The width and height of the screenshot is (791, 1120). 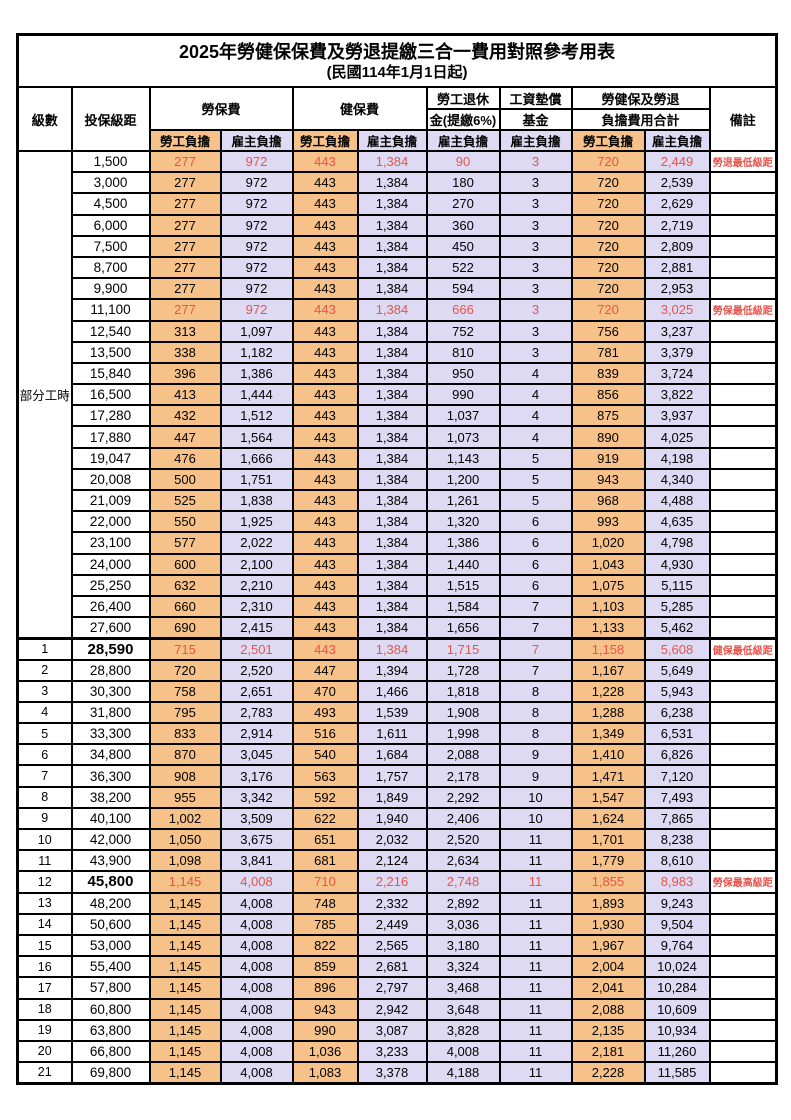 I want to click on li-worker-cell: 690, so click(x=185, y=628).